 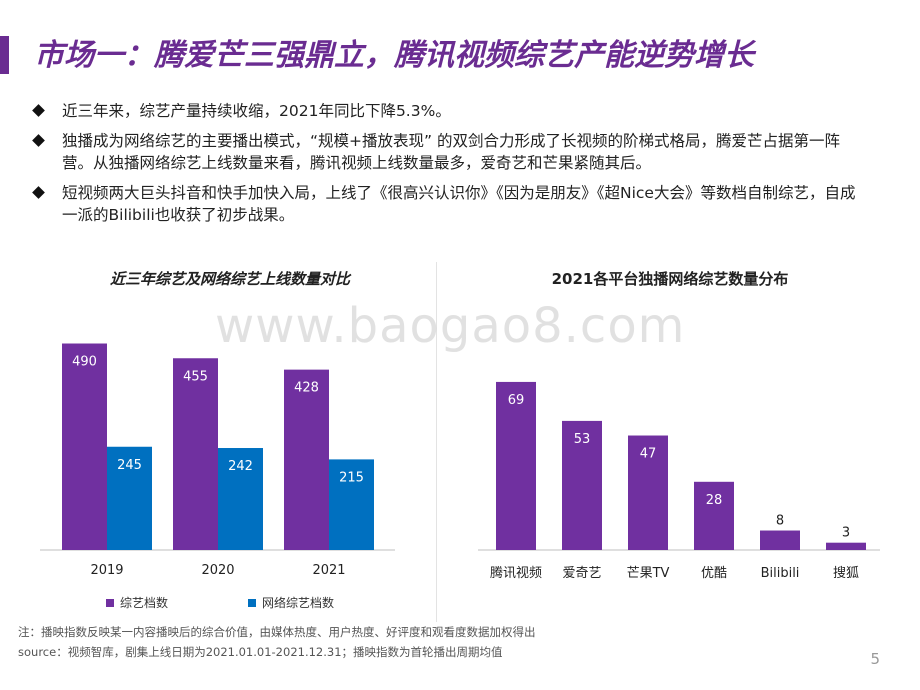 What do you see at coordinates (670, 279) in the screenshot?
I see `right-chart-title: 2021各平台独播网络综艺数量分布` at bounding box center [670, 279].